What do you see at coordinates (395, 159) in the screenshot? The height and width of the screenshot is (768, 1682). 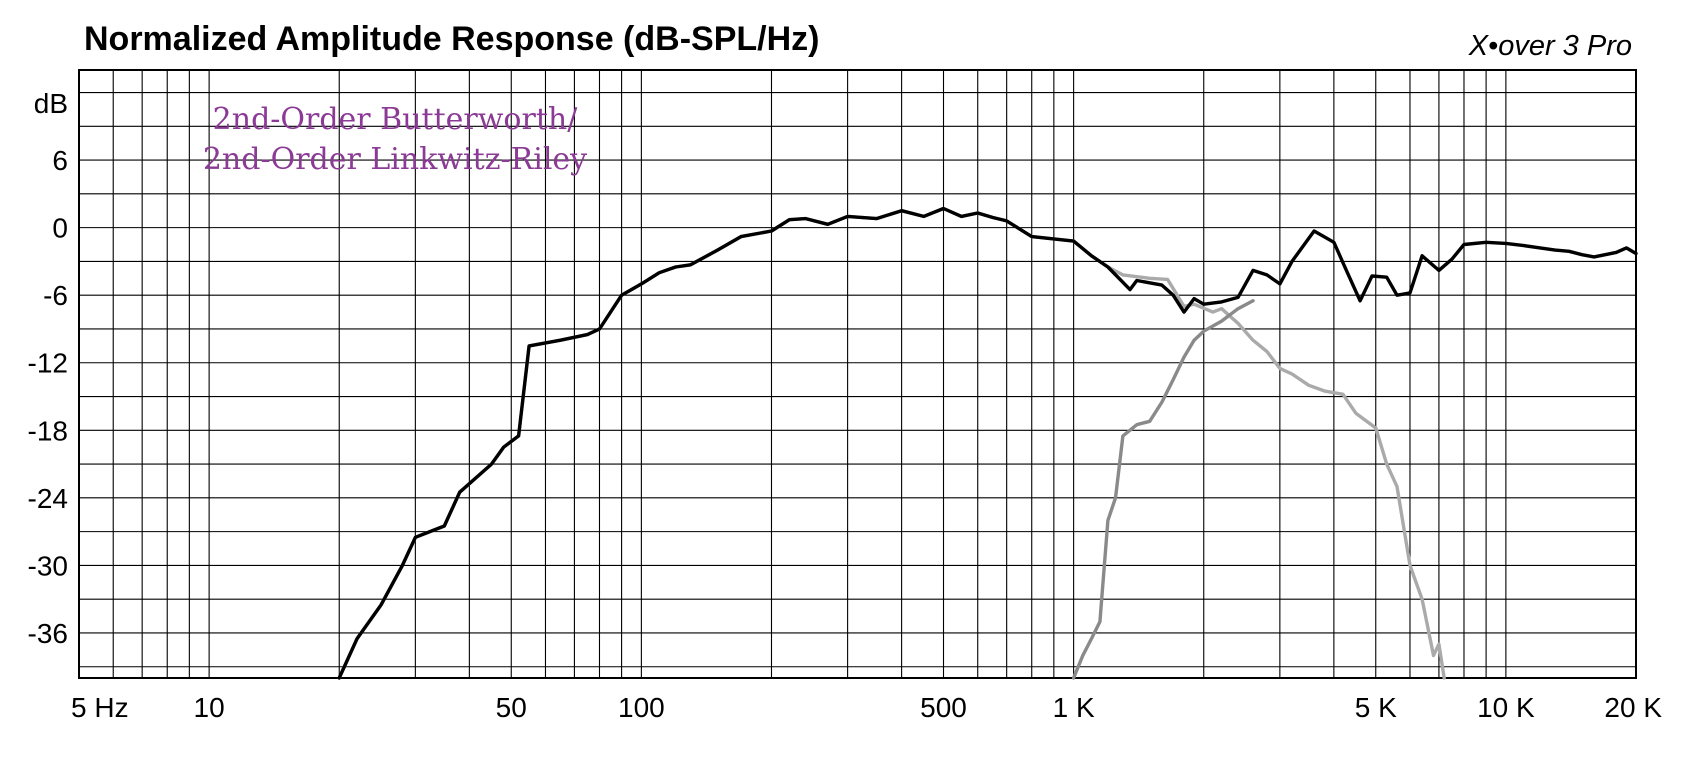 I see `annotation-line: 2nd-Order Linkwitz-Riley` at bounding box center [395, 159].